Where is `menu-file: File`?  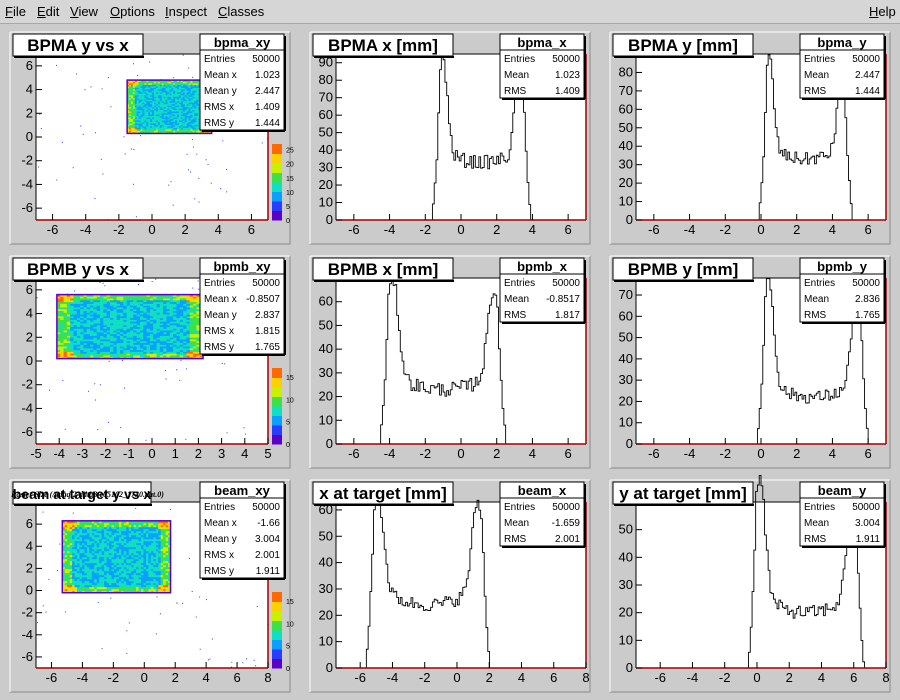
menu-file: File is located at coordinates (15, 11).